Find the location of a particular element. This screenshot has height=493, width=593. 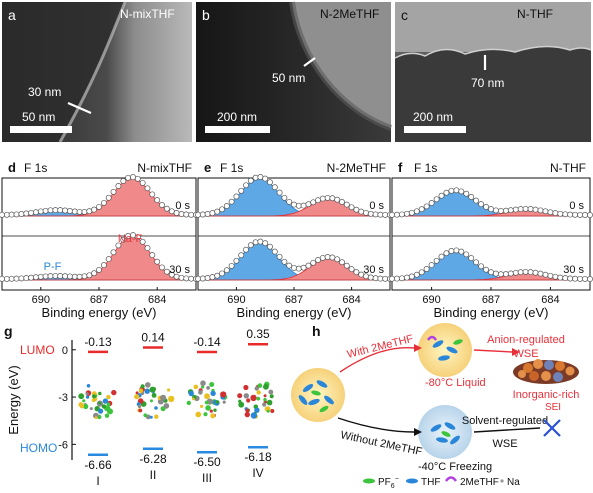

with-2methf-label: With 2MeTHF is located at coordinates (380, 347).